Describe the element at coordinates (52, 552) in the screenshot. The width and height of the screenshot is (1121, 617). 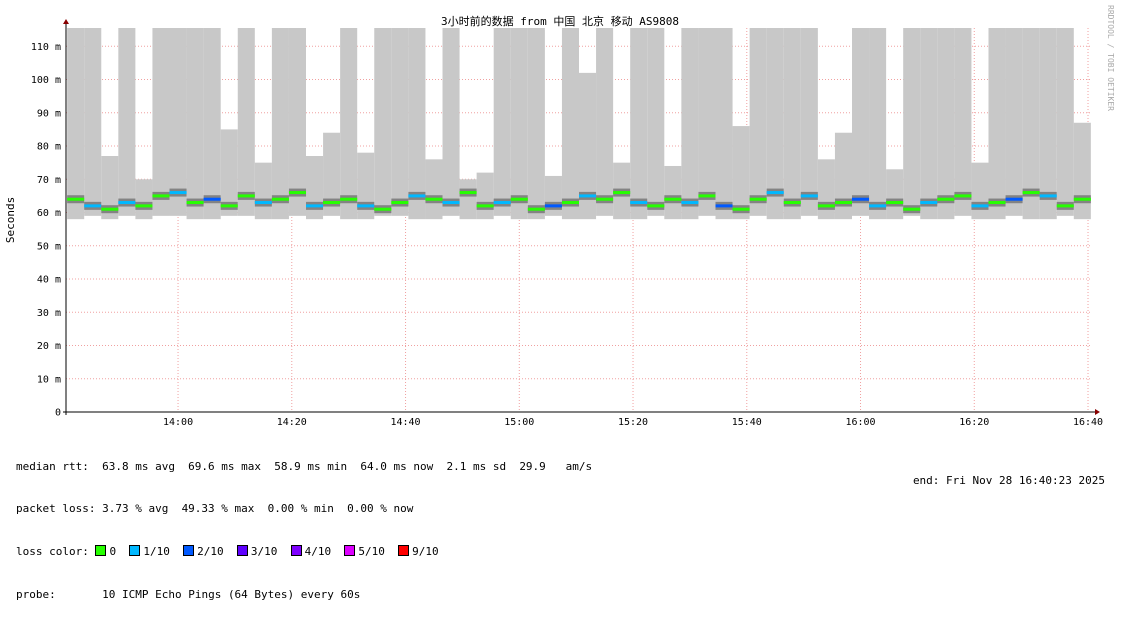
I see `loss-label: loss color:` at that location.